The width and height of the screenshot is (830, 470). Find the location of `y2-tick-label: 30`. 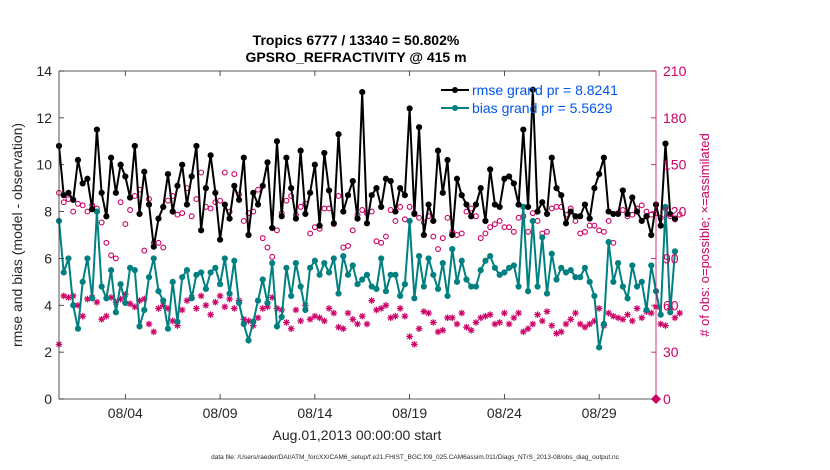

y2-tick-label: 30 is located at coordinates (671, 352).